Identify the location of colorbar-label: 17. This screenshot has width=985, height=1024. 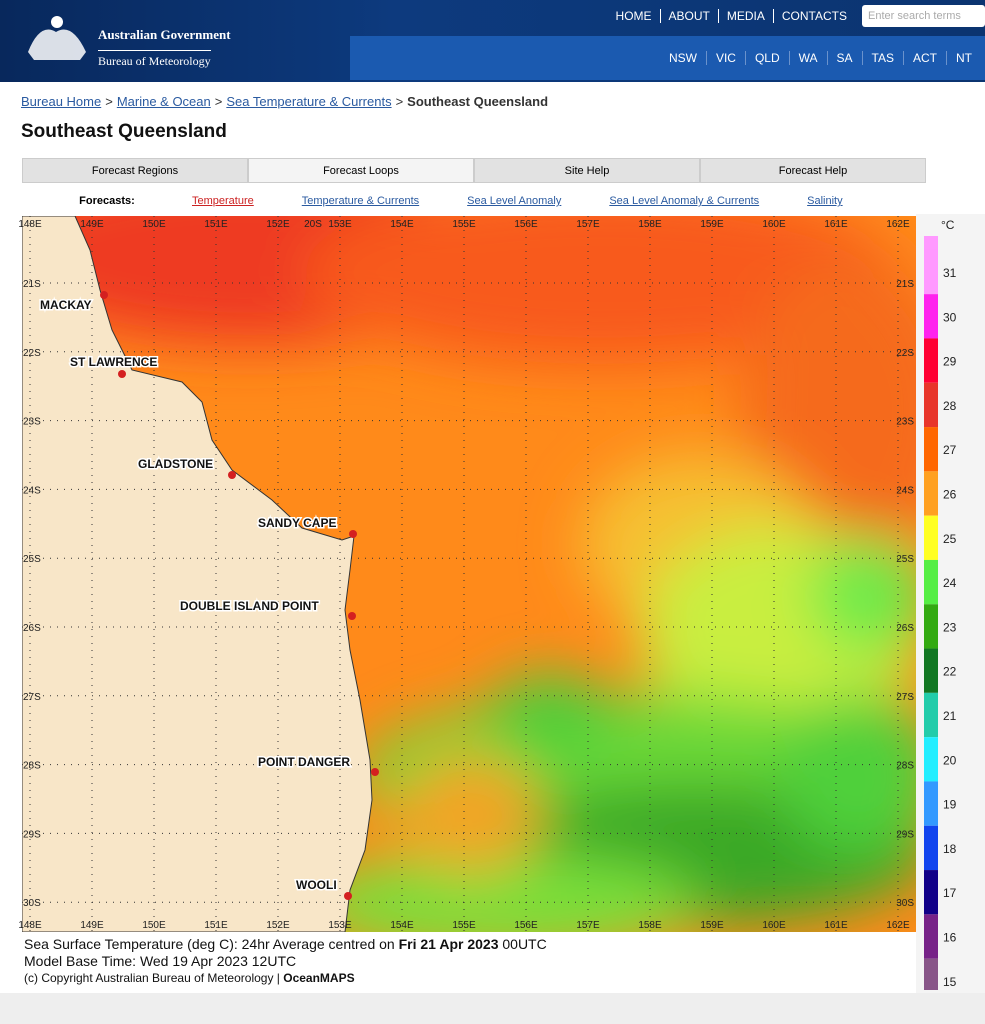
(950, 893).